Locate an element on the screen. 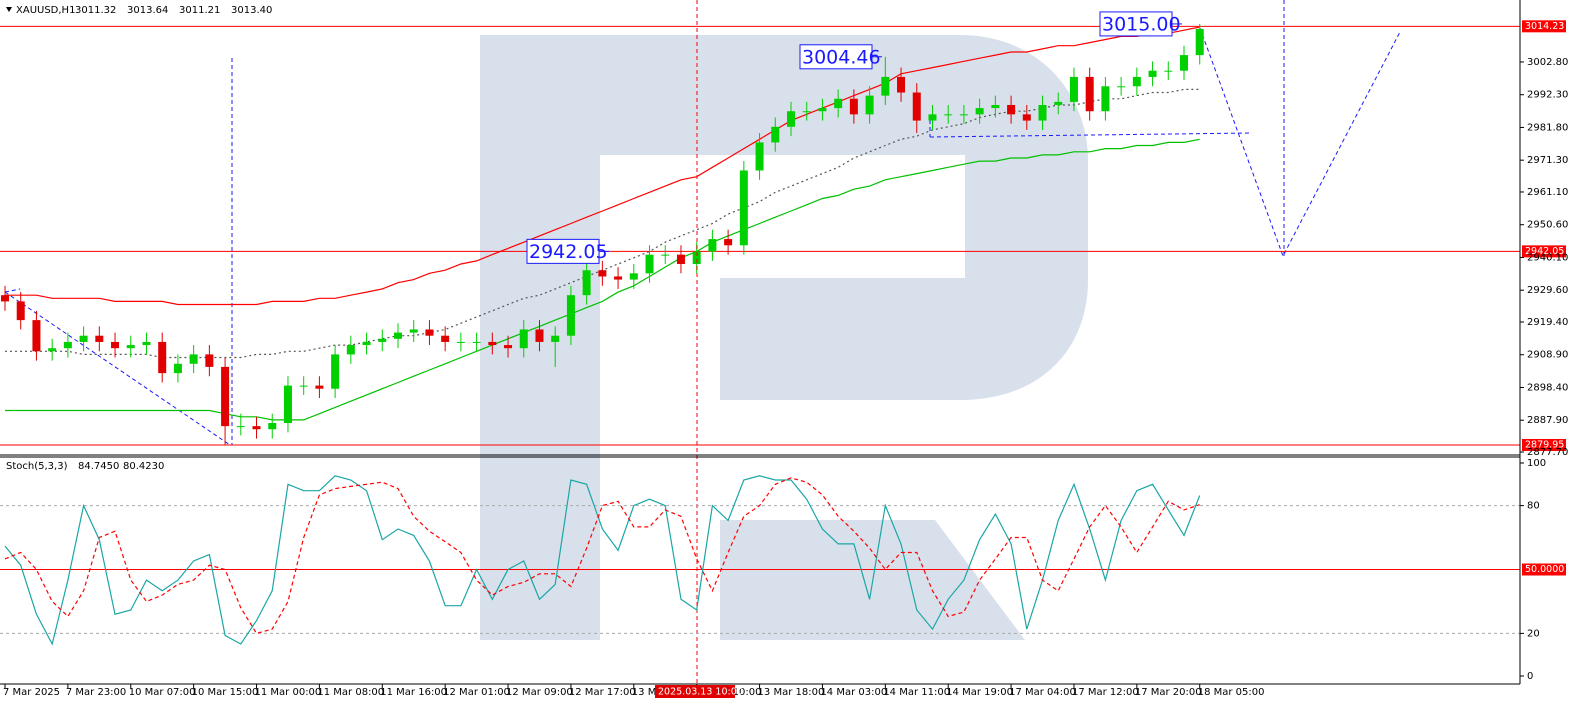 The height and width of the screenshot is (716, 1596). x-tick-label: 18 Mar 05:00 is located at coordinates (1231, 692).